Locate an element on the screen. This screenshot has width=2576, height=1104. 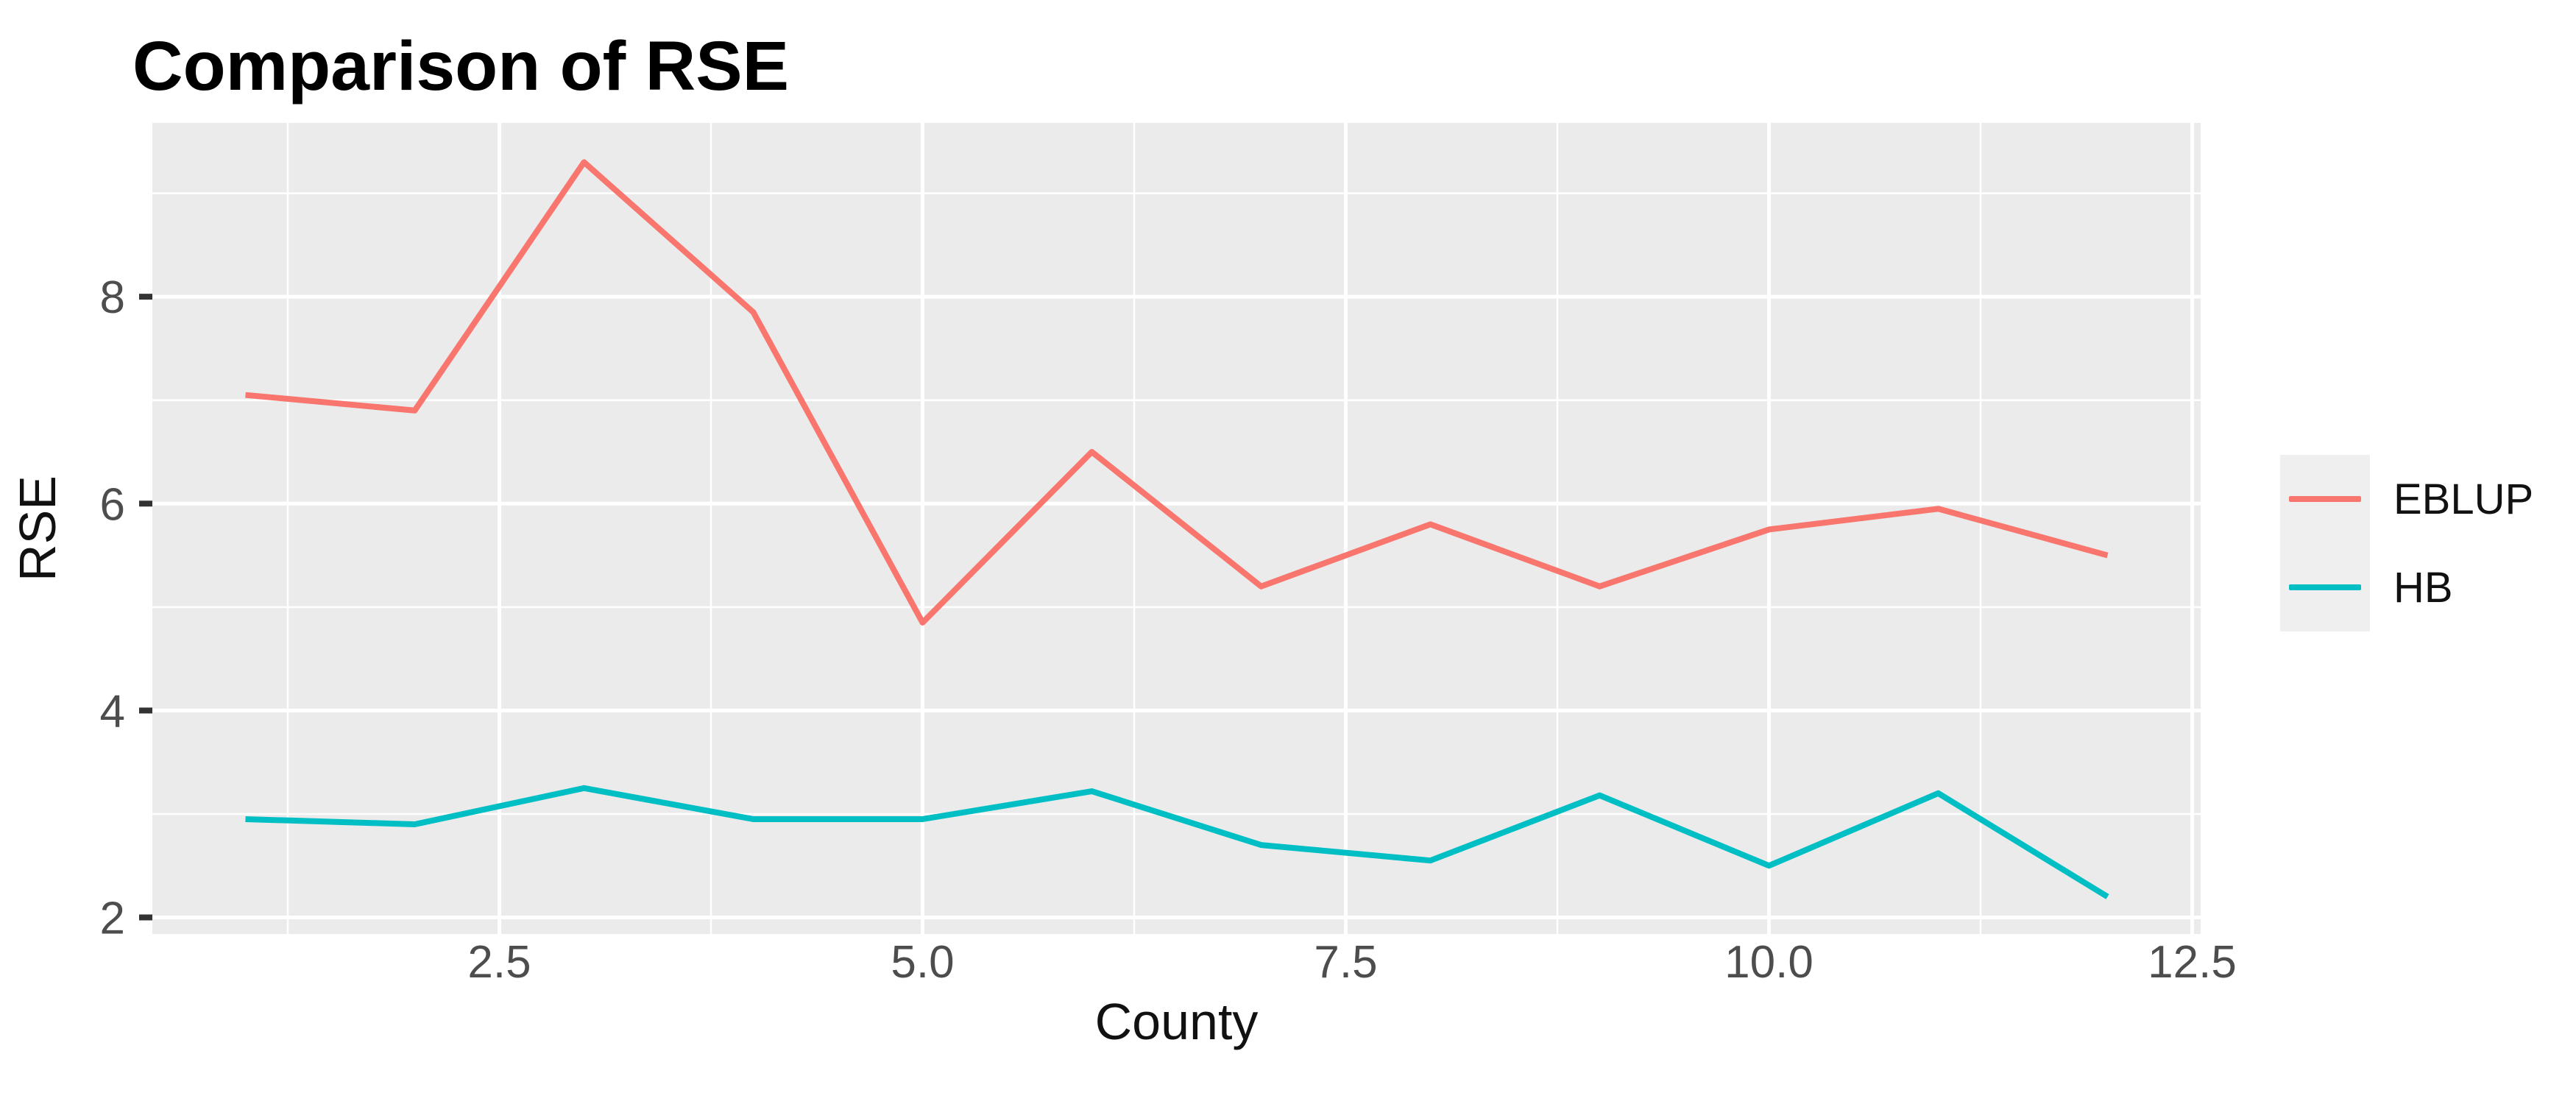
hb-line-swatch-icon is located at coordinates (2325, 587).